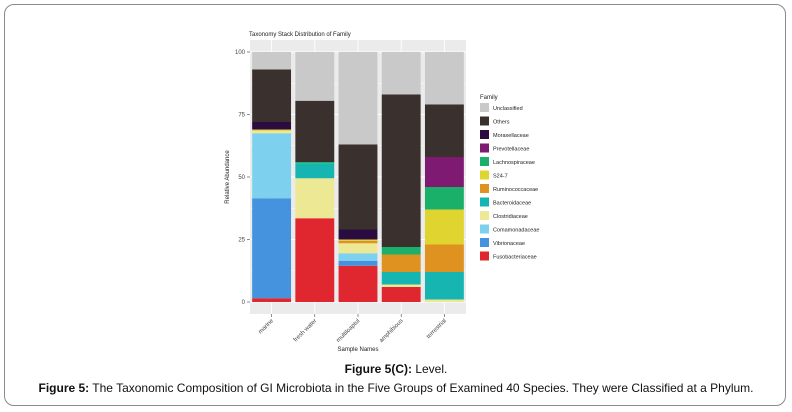 The image size is (792, 412). Describe the element at coordinates (515, 258) in the screenshot. I see `legend-label: Fusobacteriaceae` at that location.